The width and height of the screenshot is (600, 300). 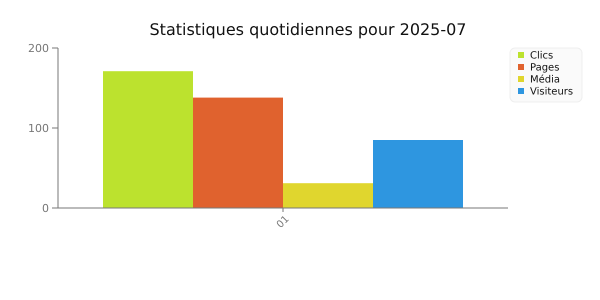 What do you see at coordinates (545, 80) in the screenshot?
I see `legend-label: Média` at bounding box center [545, 80].